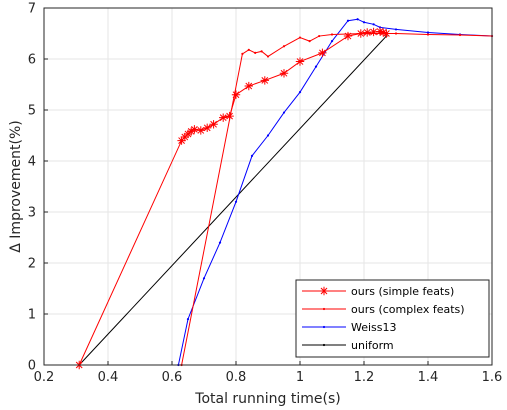 The height and width of the screenshot is (410, 507). What do you see at coordinates (172, 377) in the screenshot?
I see `x-tick-label: 0.6` at bounding box center [172, 377].